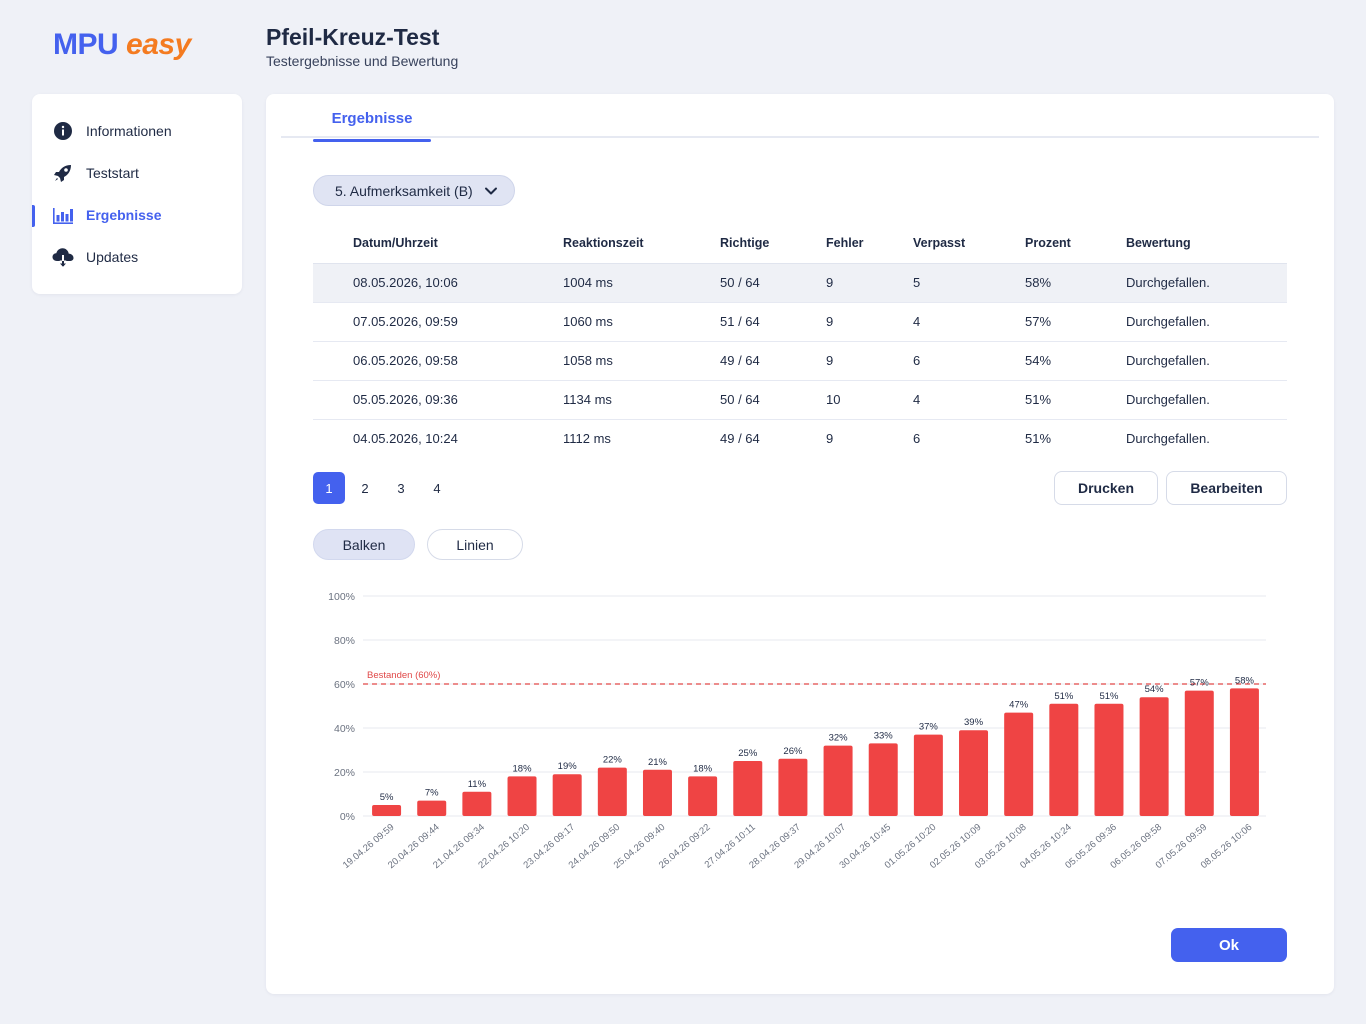  What do you see at coordinates (63, 173) in the screenshot?
I see `rocket-icon` at bounding box center [63, 173].